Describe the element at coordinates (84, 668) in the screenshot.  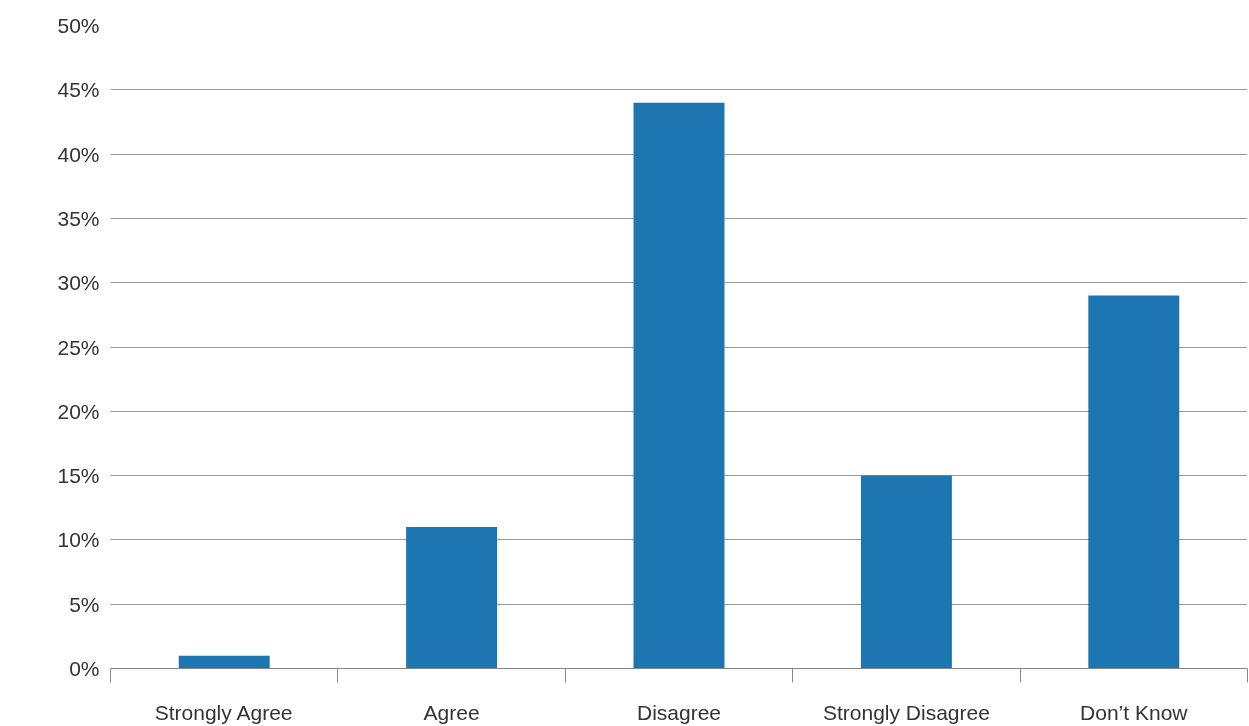
I see `y-tick-label: 0%` at that location.